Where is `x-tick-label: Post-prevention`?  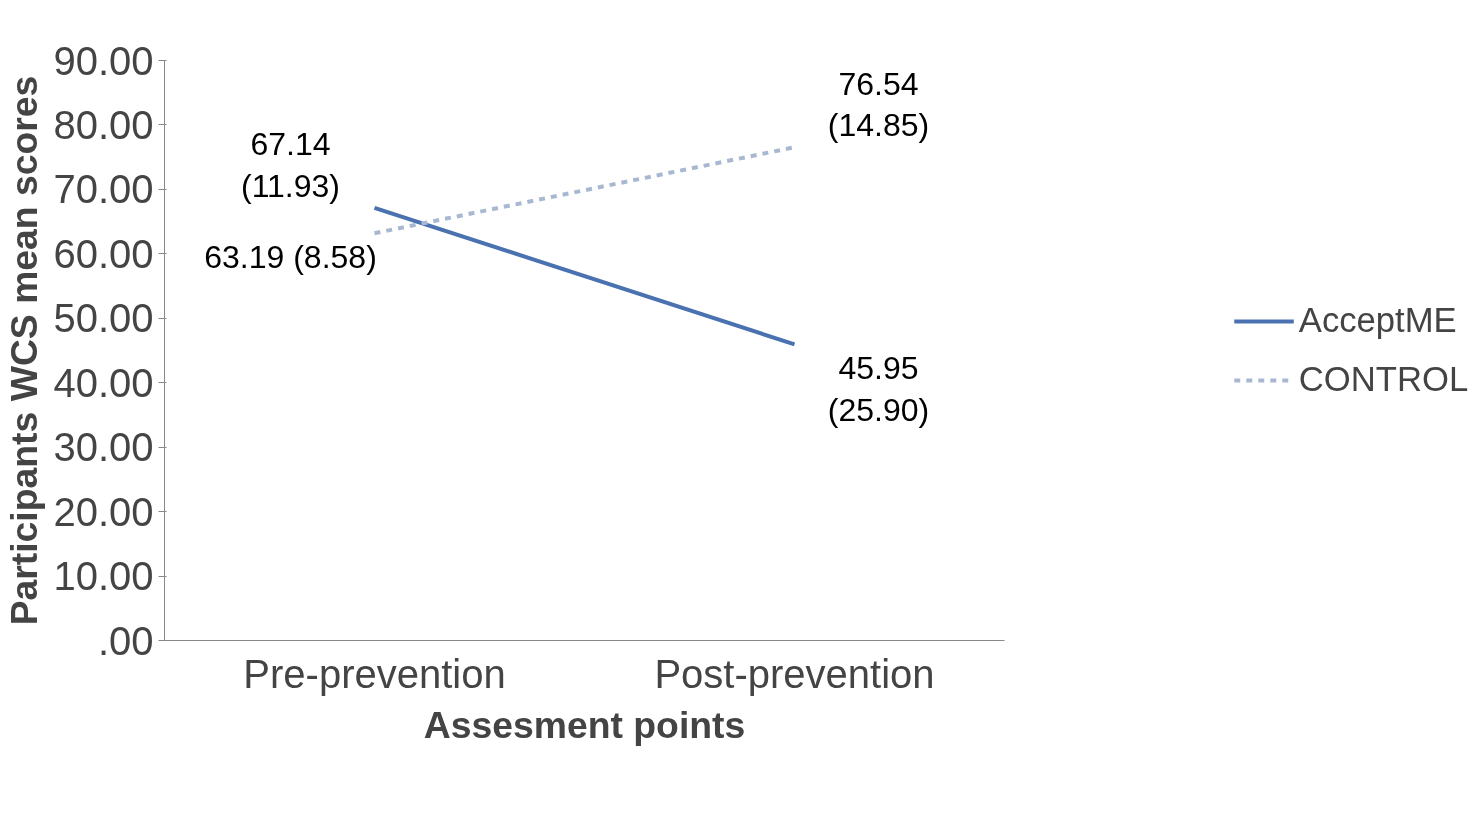 x-tick-label: Post-prevention is located at coordinates (794, 673).